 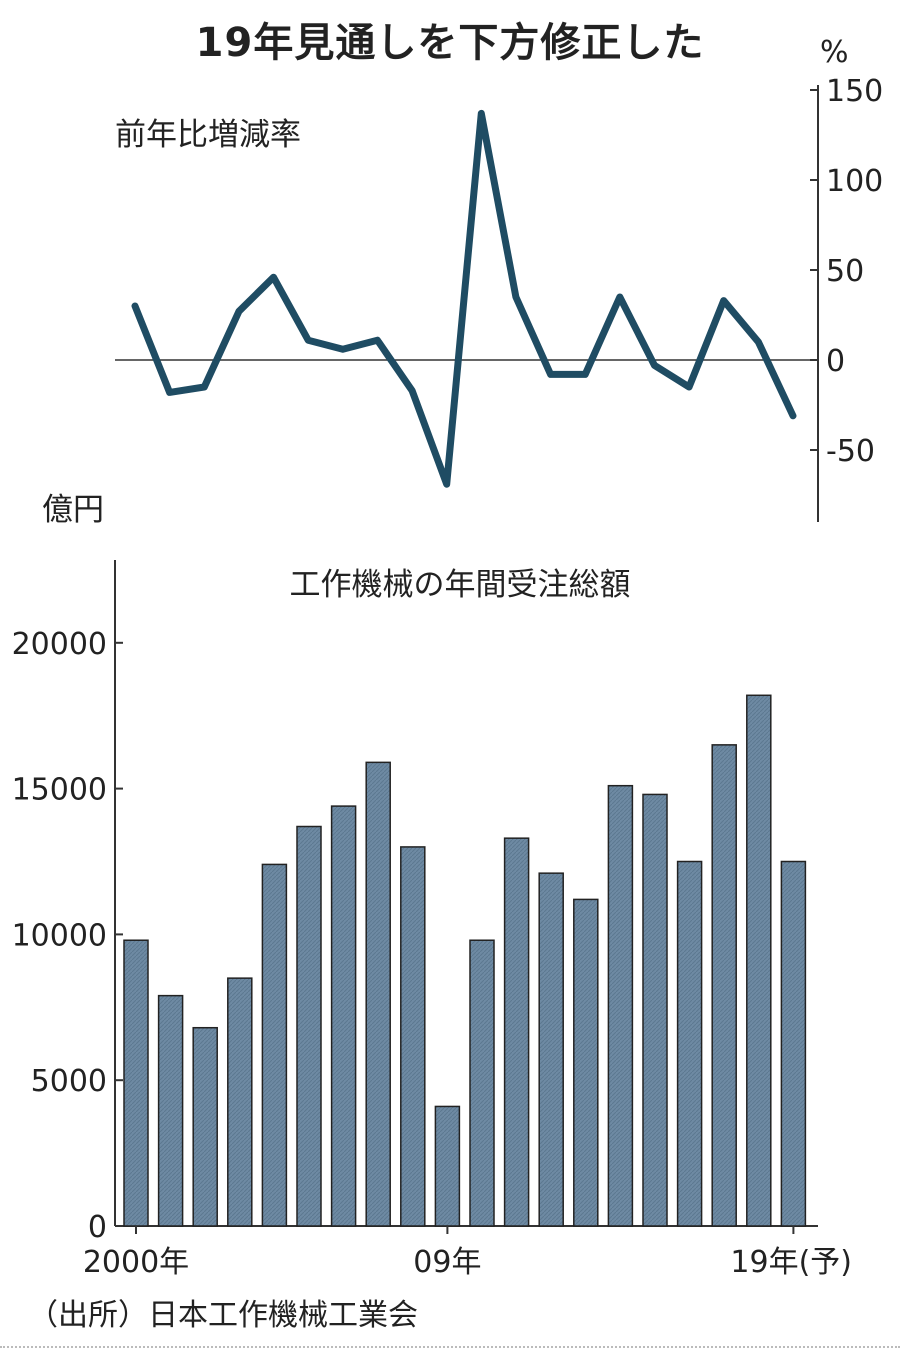 What do you see at coordinates (450, 43) in the screenshot?
I see `chart-title: 19年見通しを下方修正した` at bounding box center [450, 43].